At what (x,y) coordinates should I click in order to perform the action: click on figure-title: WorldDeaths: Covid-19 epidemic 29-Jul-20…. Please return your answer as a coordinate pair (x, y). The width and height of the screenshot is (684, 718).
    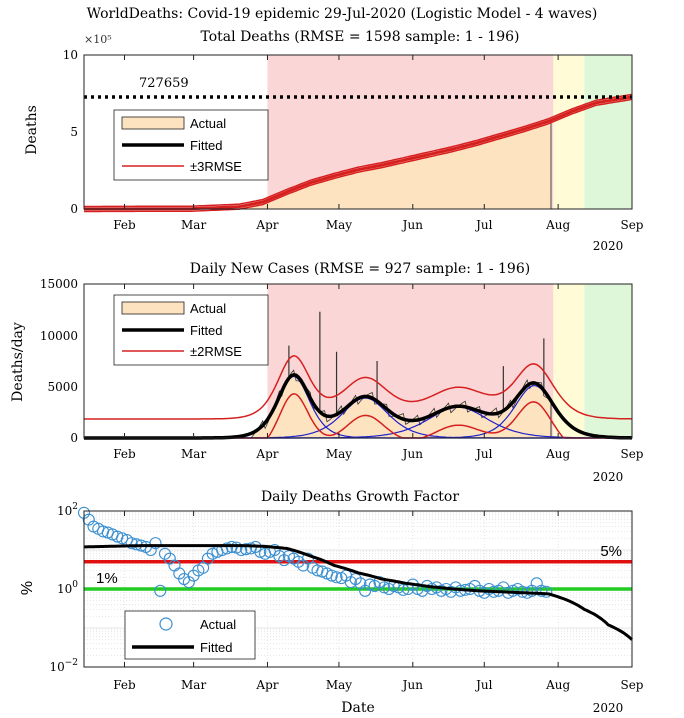
    Looking at the image, I should click on (342, 14).